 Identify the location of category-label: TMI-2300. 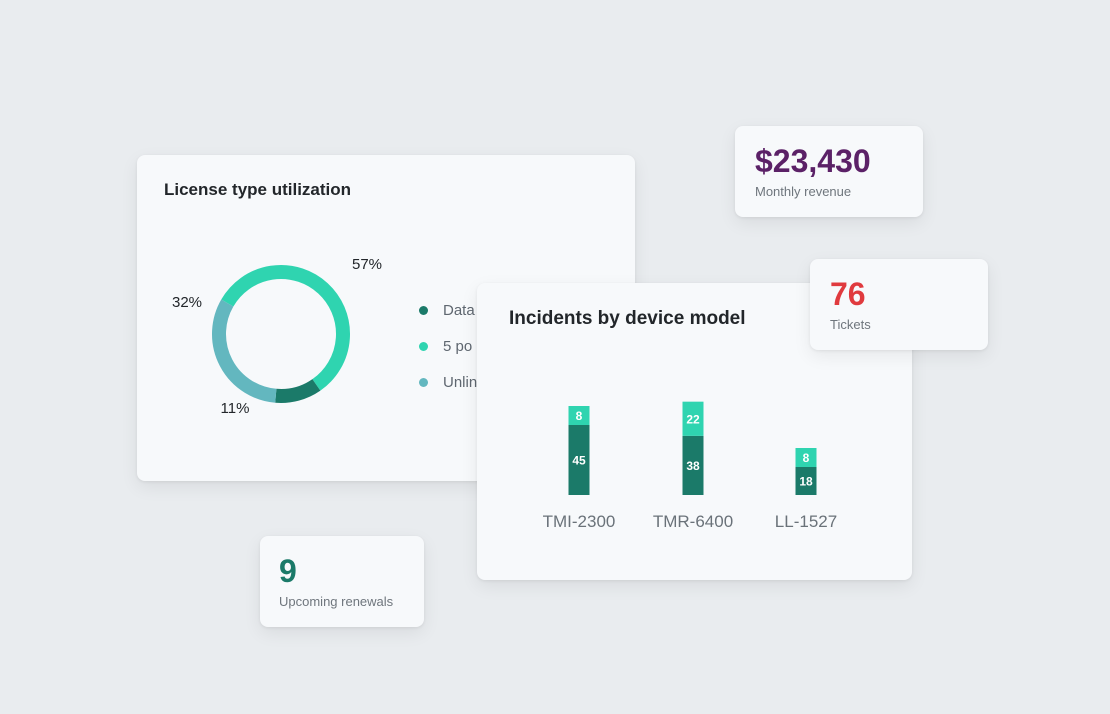
(579, 521).